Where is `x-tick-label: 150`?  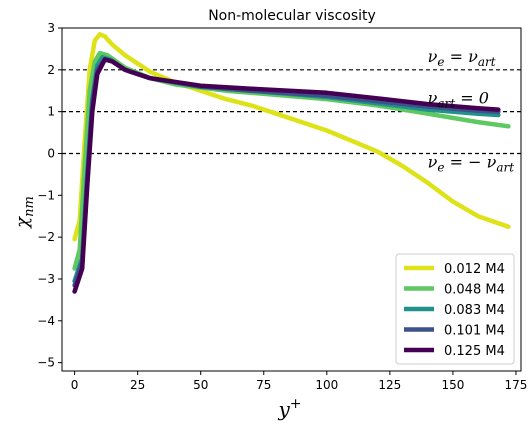 x-tick-label: 150 is located at coordinates (452, 385).